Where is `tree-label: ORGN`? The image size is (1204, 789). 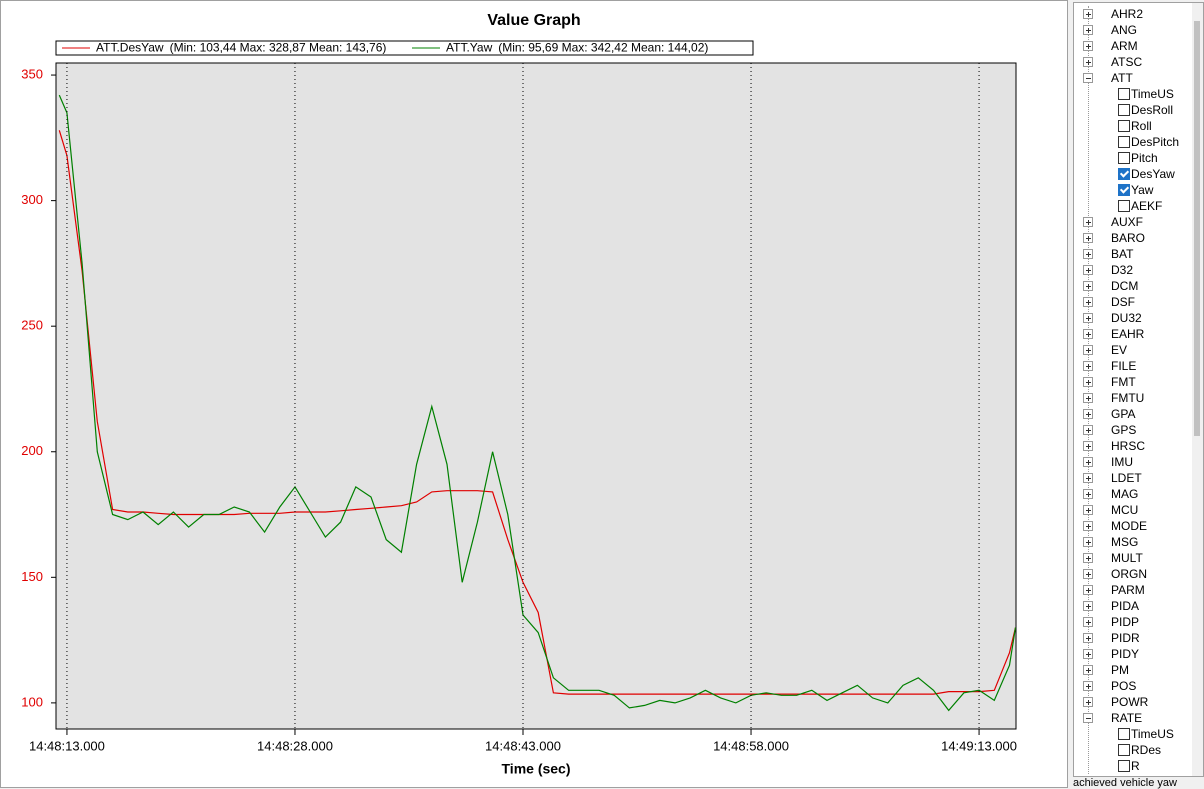 tree-label: ORGN is located at coordinates (1129, 574).